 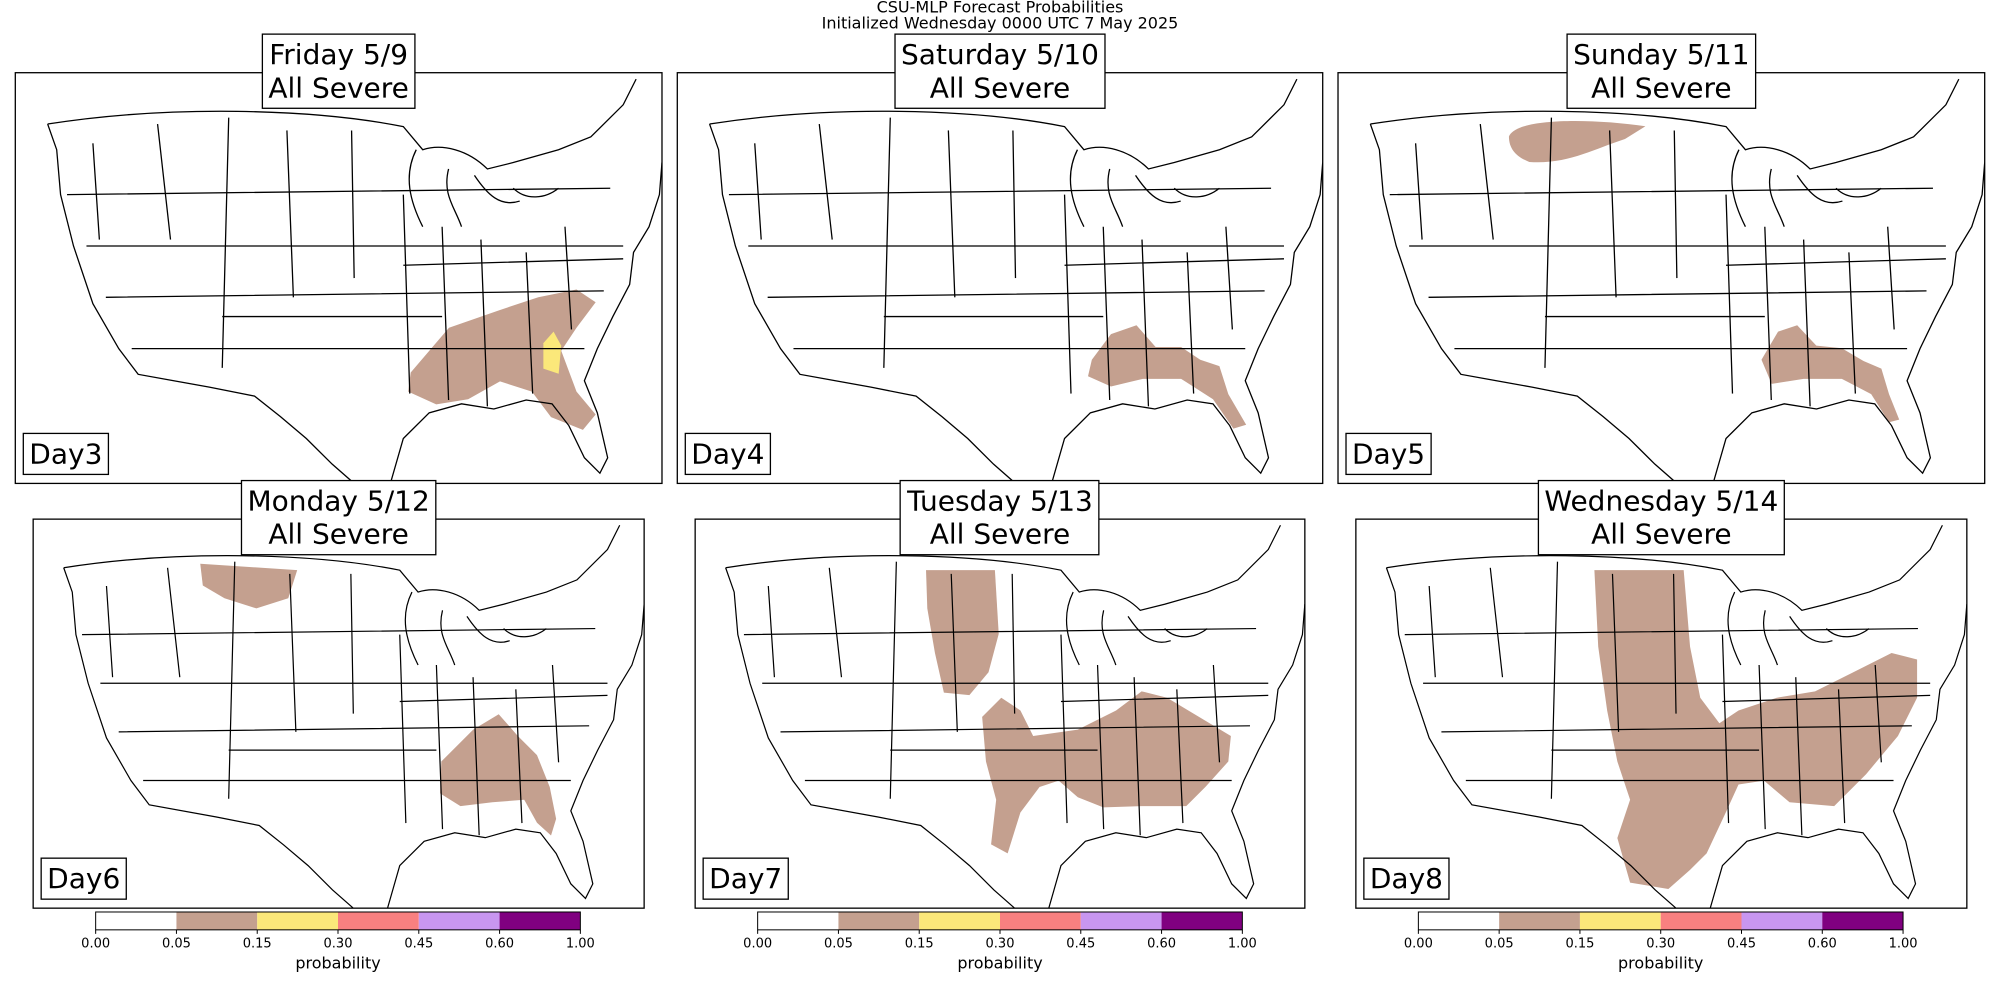 What do you see at coordinates (1000, 54) in the screenshot?
I see `panel-title: Saturday 5/10` at bounding box center [1000, 54].